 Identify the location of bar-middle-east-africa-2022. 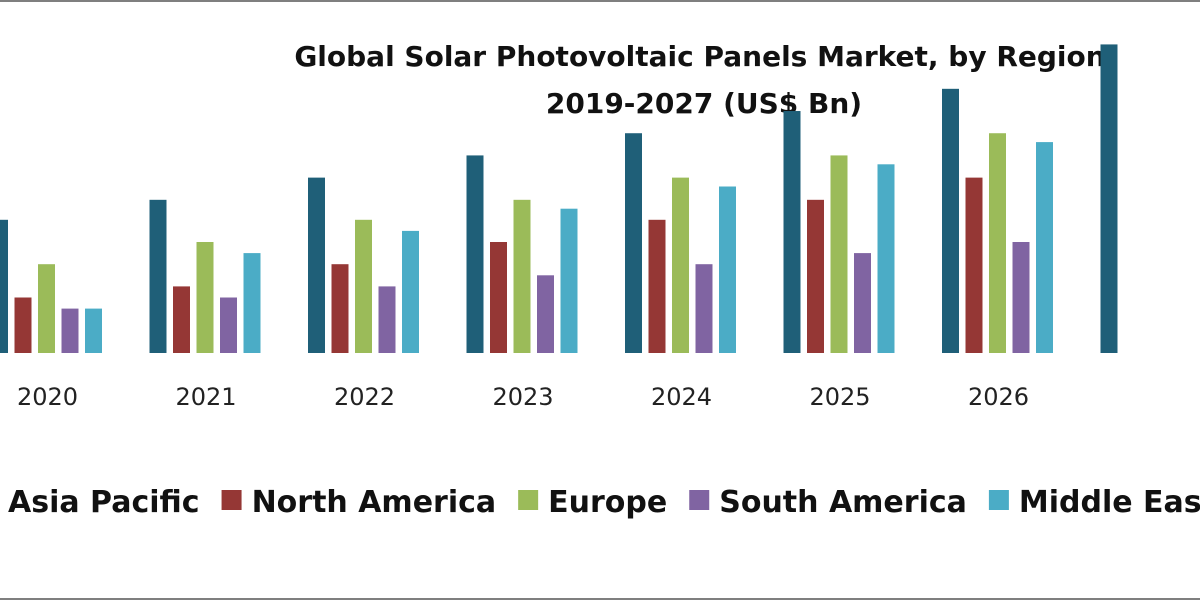
(410, 291).